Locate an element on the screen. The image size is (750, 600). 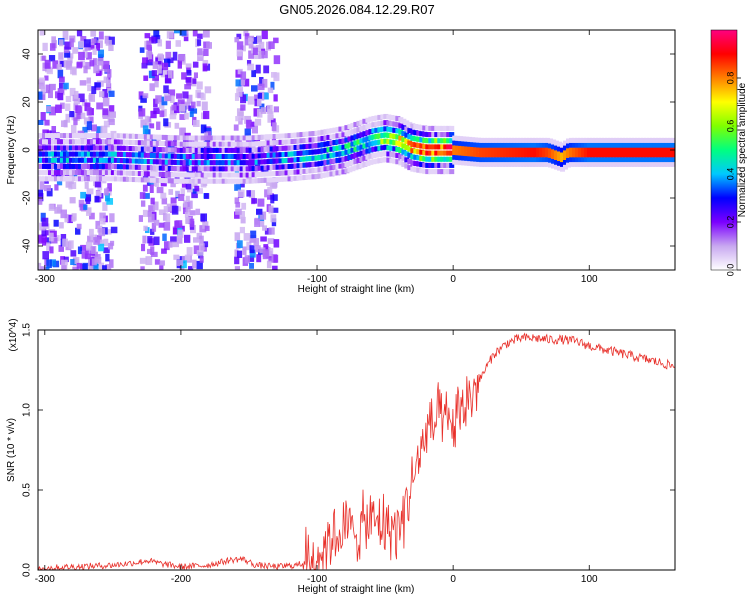
colorbar-label: Normalized spectral amplitude is located at coordinates (742, 149).